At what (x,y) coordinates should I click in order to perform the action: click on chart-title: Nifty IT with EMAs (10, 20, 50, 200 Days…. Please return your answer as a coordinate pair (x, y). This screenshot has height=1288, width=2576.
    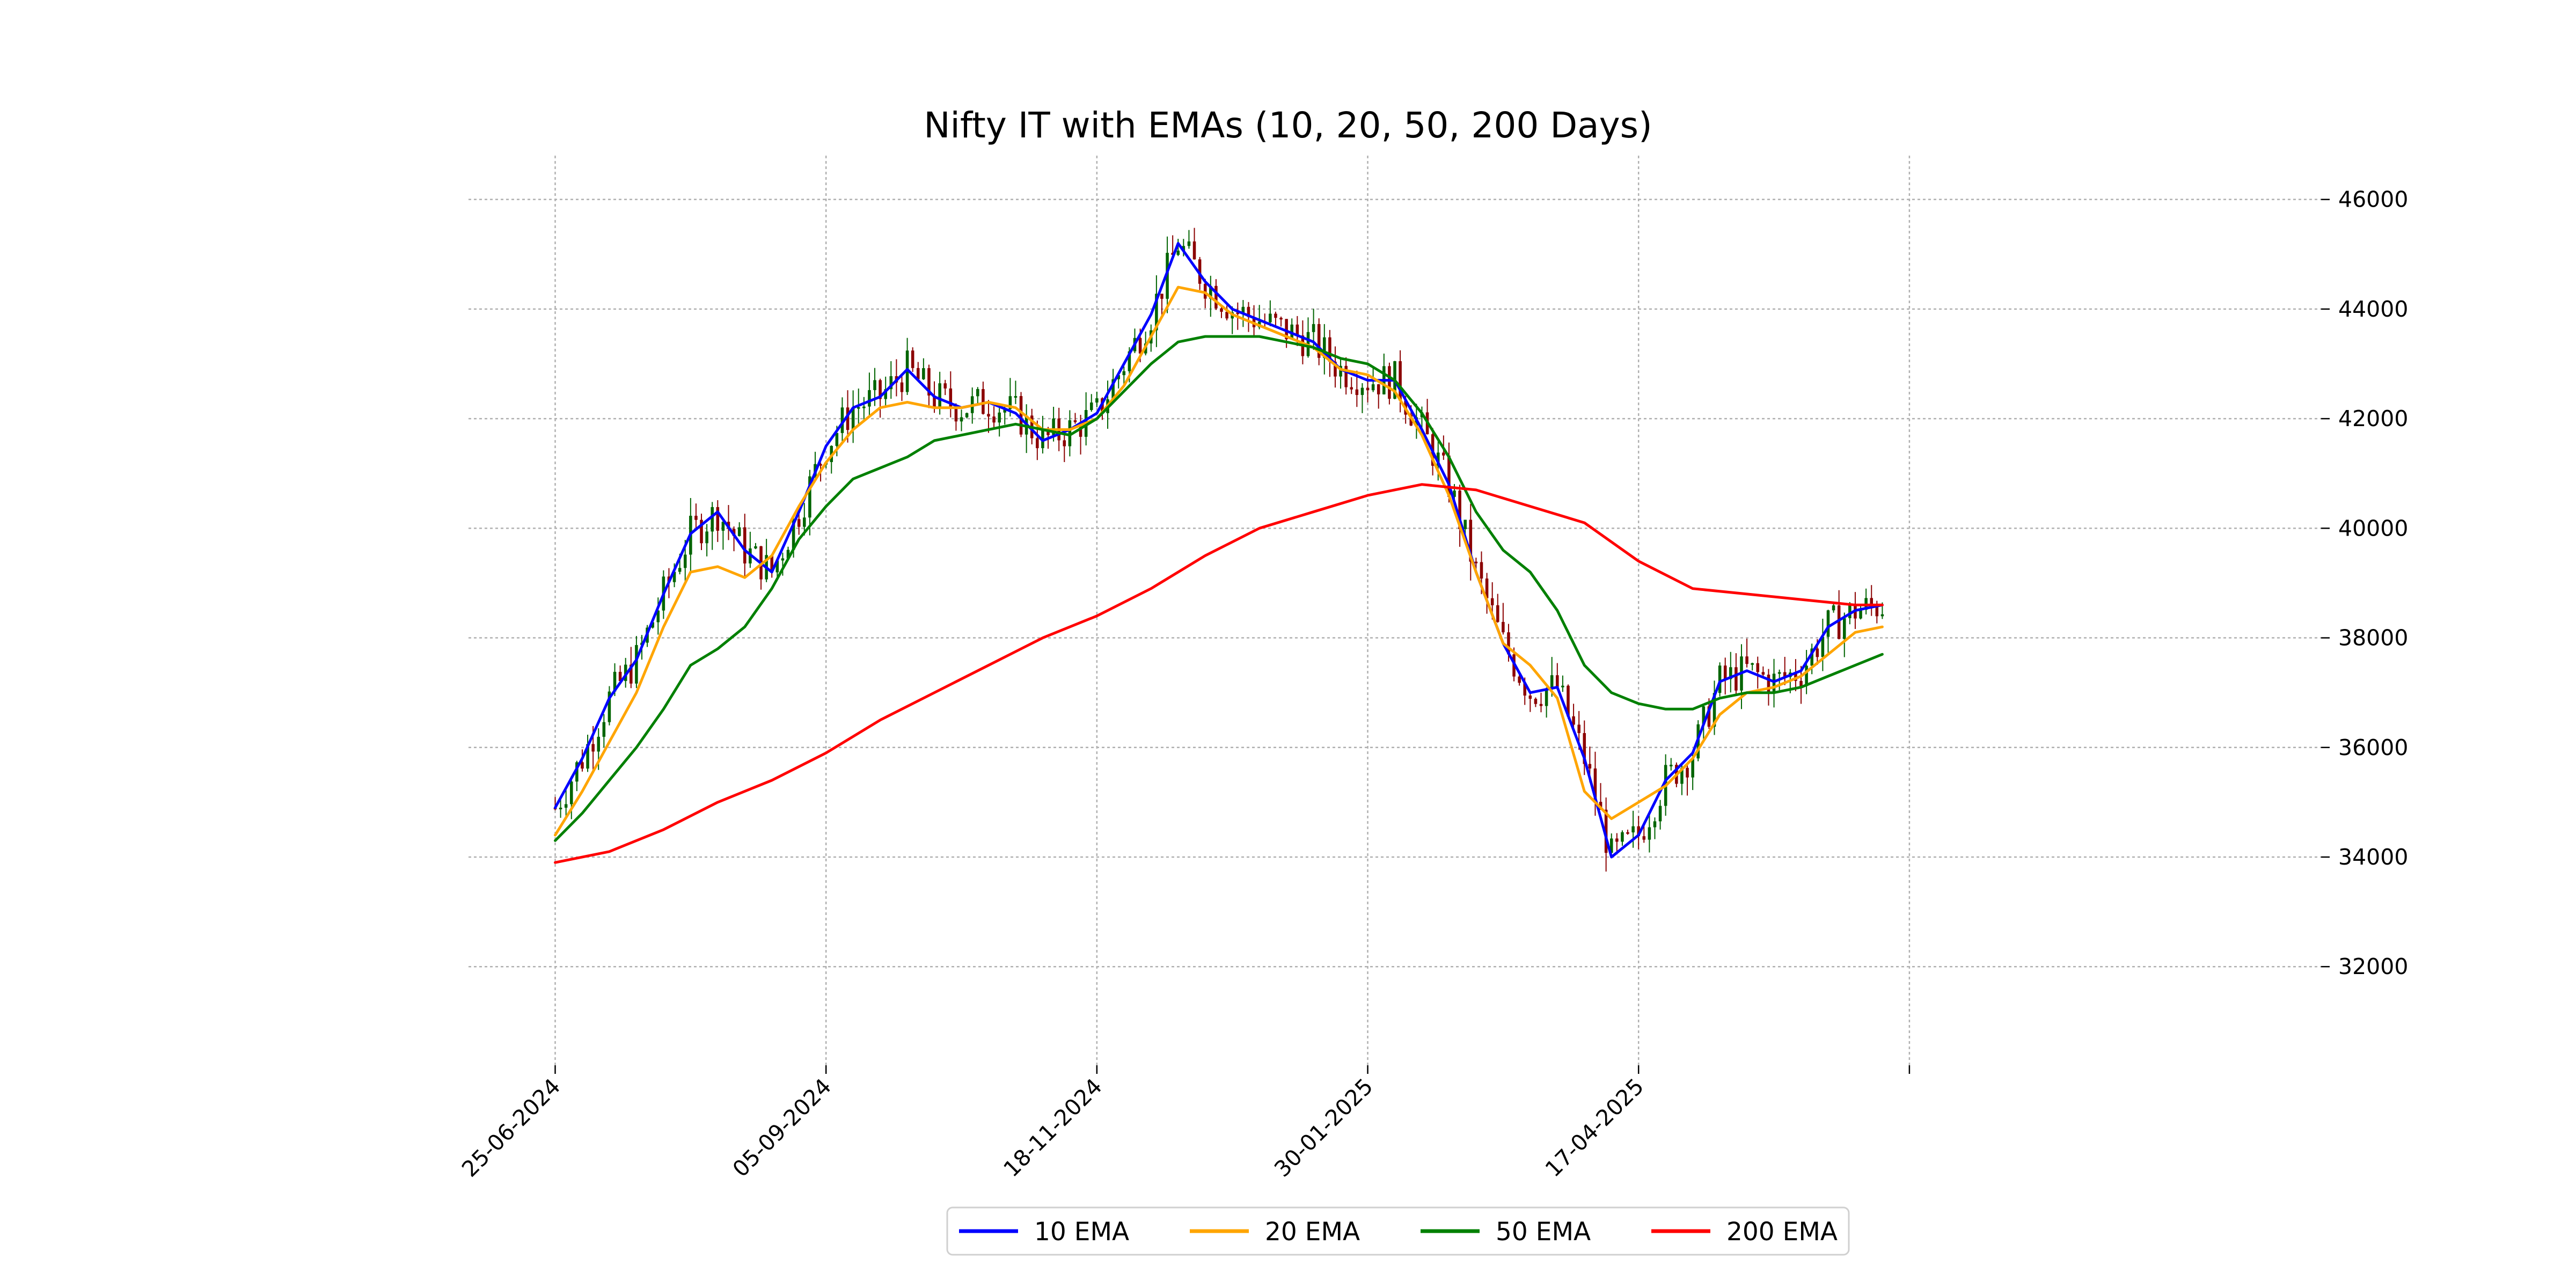
    Looking at the image, I should click on (1288, 125).